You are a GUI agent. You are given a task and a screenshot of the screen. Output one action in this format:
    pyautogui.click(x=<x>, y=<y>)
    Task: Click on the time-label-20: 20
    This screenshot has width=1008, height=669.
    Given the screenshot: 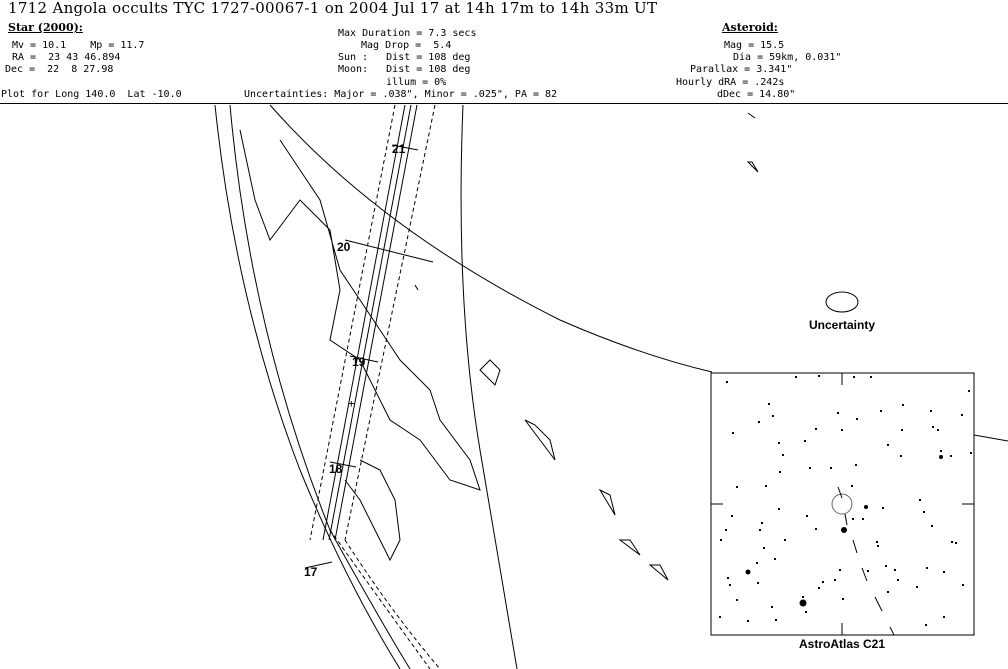 What is the action you would take?
    pyautogui.click(x=344, y=247)
    